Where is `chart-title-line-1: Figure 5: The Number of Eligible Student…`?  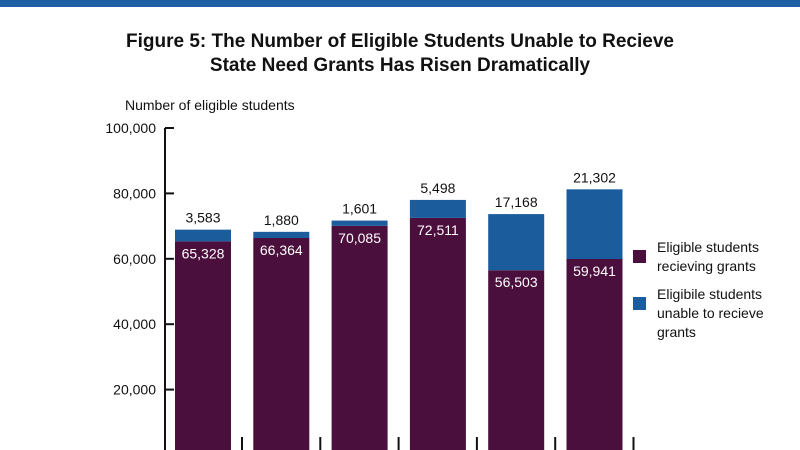 chart-title-line-1: Figure 5: The Number of Eligible Student… is located at coordinates (400, 41).